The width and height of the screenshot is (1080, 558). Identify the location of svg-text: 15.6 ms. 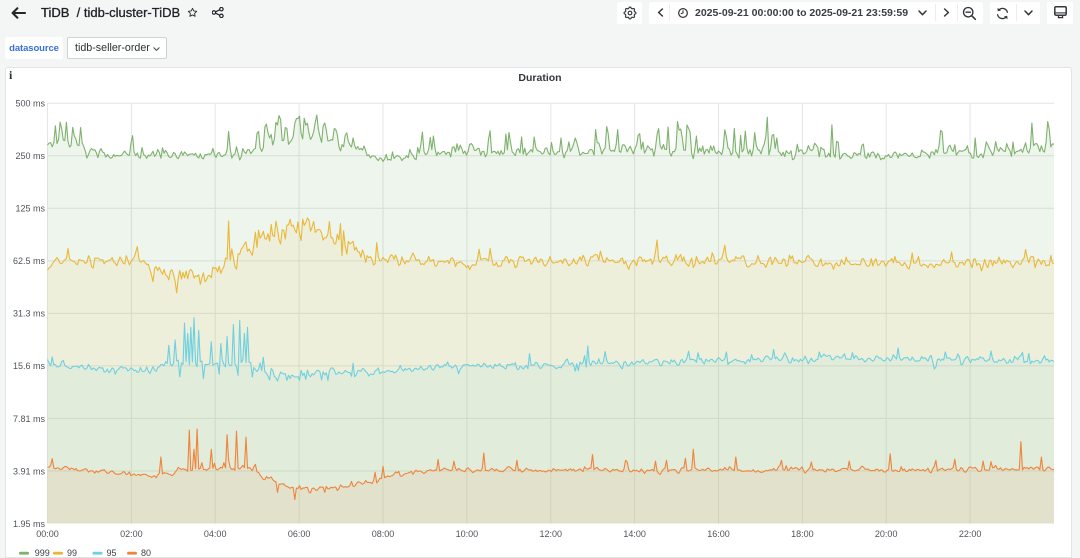
(29, 366).